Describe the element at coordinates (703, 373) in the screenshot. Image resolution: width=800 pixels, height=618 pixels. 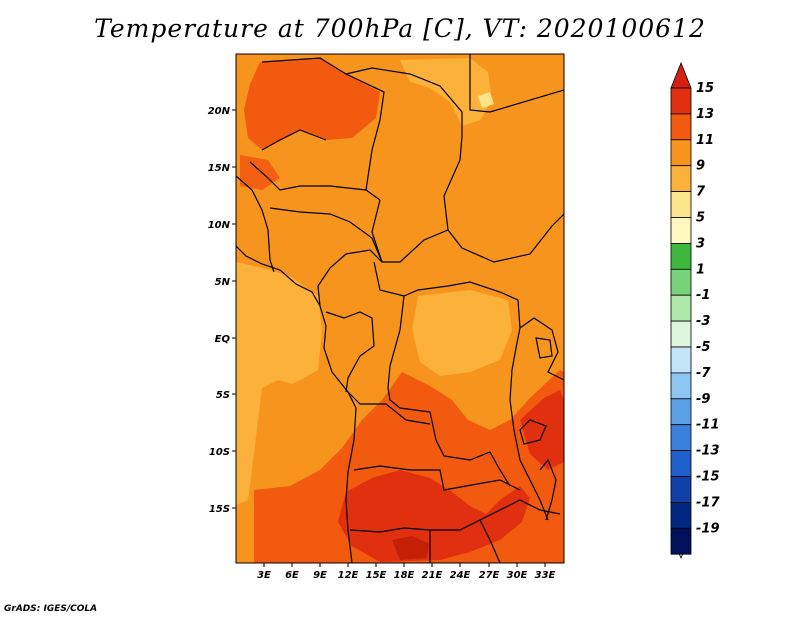
I see `colorbar-label: -7` at that location.